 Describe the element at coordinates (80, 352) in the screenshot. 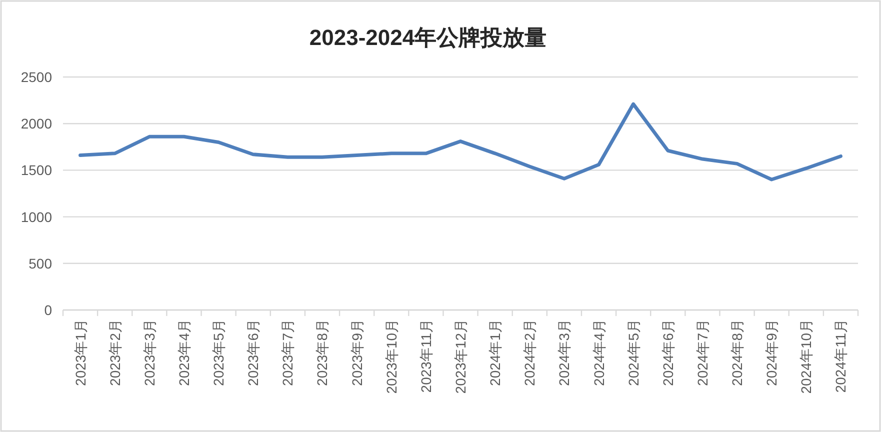

I see `x-tick-label: 2023年1月` at that location.